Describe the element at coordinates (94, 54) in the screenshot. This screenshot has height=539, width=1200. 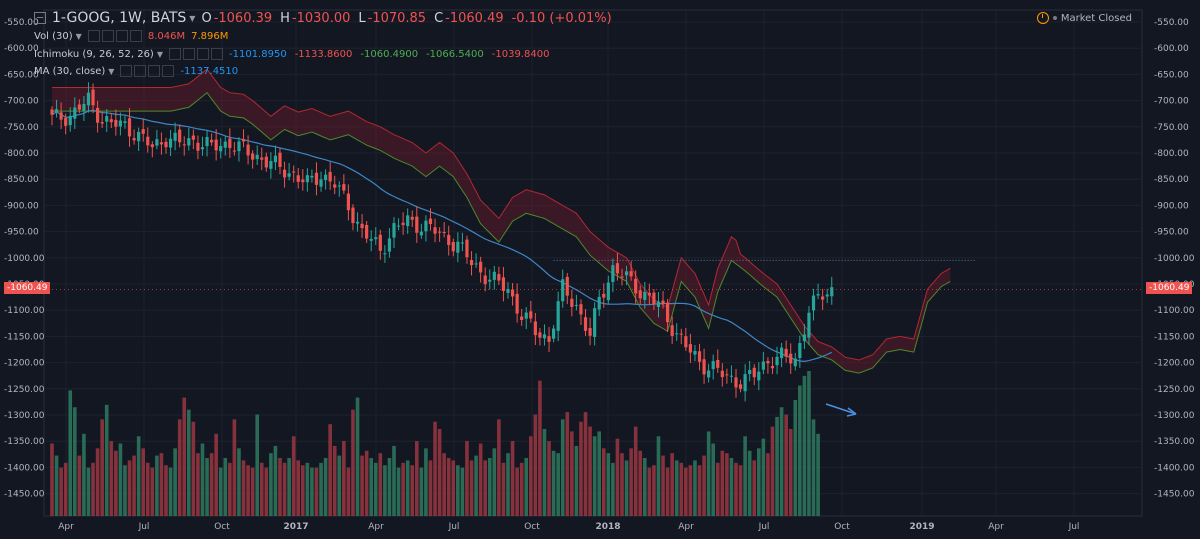
I see `ichimoku-label: Ichimoku (9, 26, 52, 26)` at that location.